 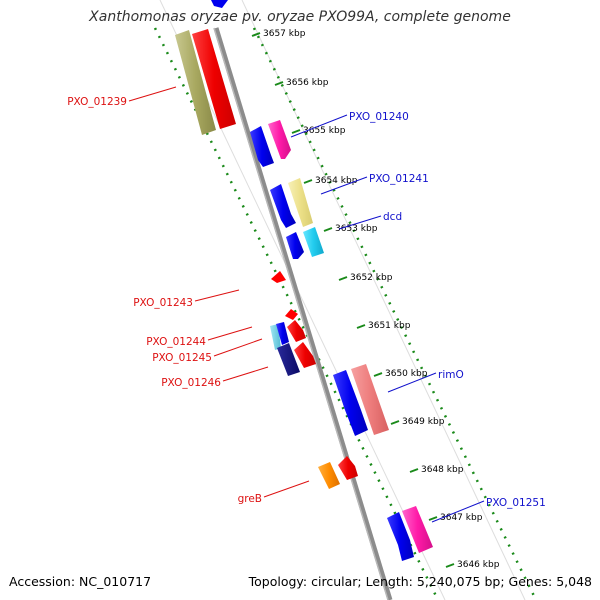 What do you see at coordinates (356, 229) in the screenshot?
I see `ruler-label: 3653 kbp` at bounding box center [356, 229].